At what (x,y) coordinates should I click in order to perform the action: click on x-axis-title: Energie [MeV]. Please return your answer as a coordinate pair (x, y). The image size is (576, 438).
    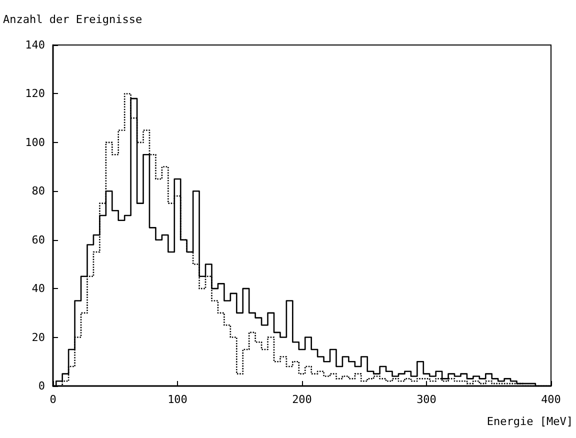
    Looking at the image, I should click on (529, 421).